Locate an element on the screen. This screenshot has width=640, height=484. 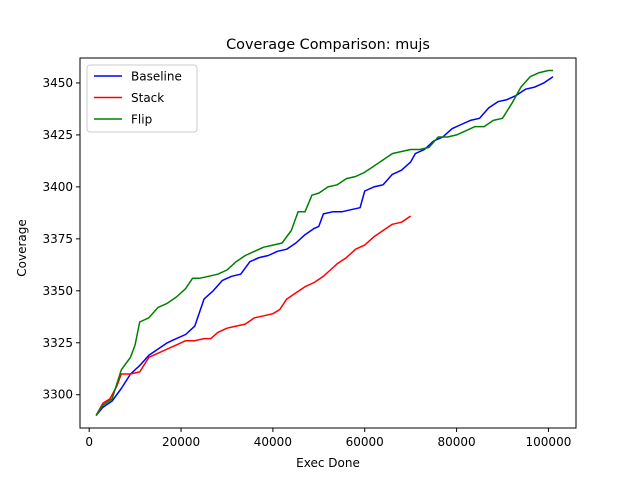
chart-title: Coverage Comparison: mujs is located at coordinates (328, 45).